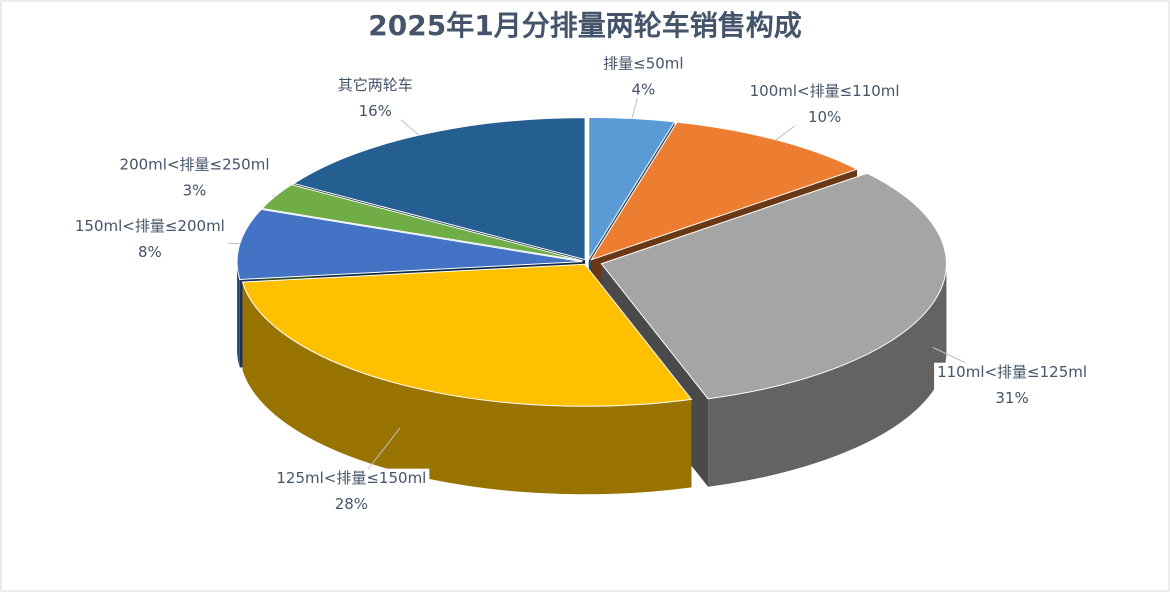 The image size is (1170, 592). What do you see at coordinates (1011, 398) in the screenshot?
I see `value-label: 31%` at bounding box center [1011, 398].